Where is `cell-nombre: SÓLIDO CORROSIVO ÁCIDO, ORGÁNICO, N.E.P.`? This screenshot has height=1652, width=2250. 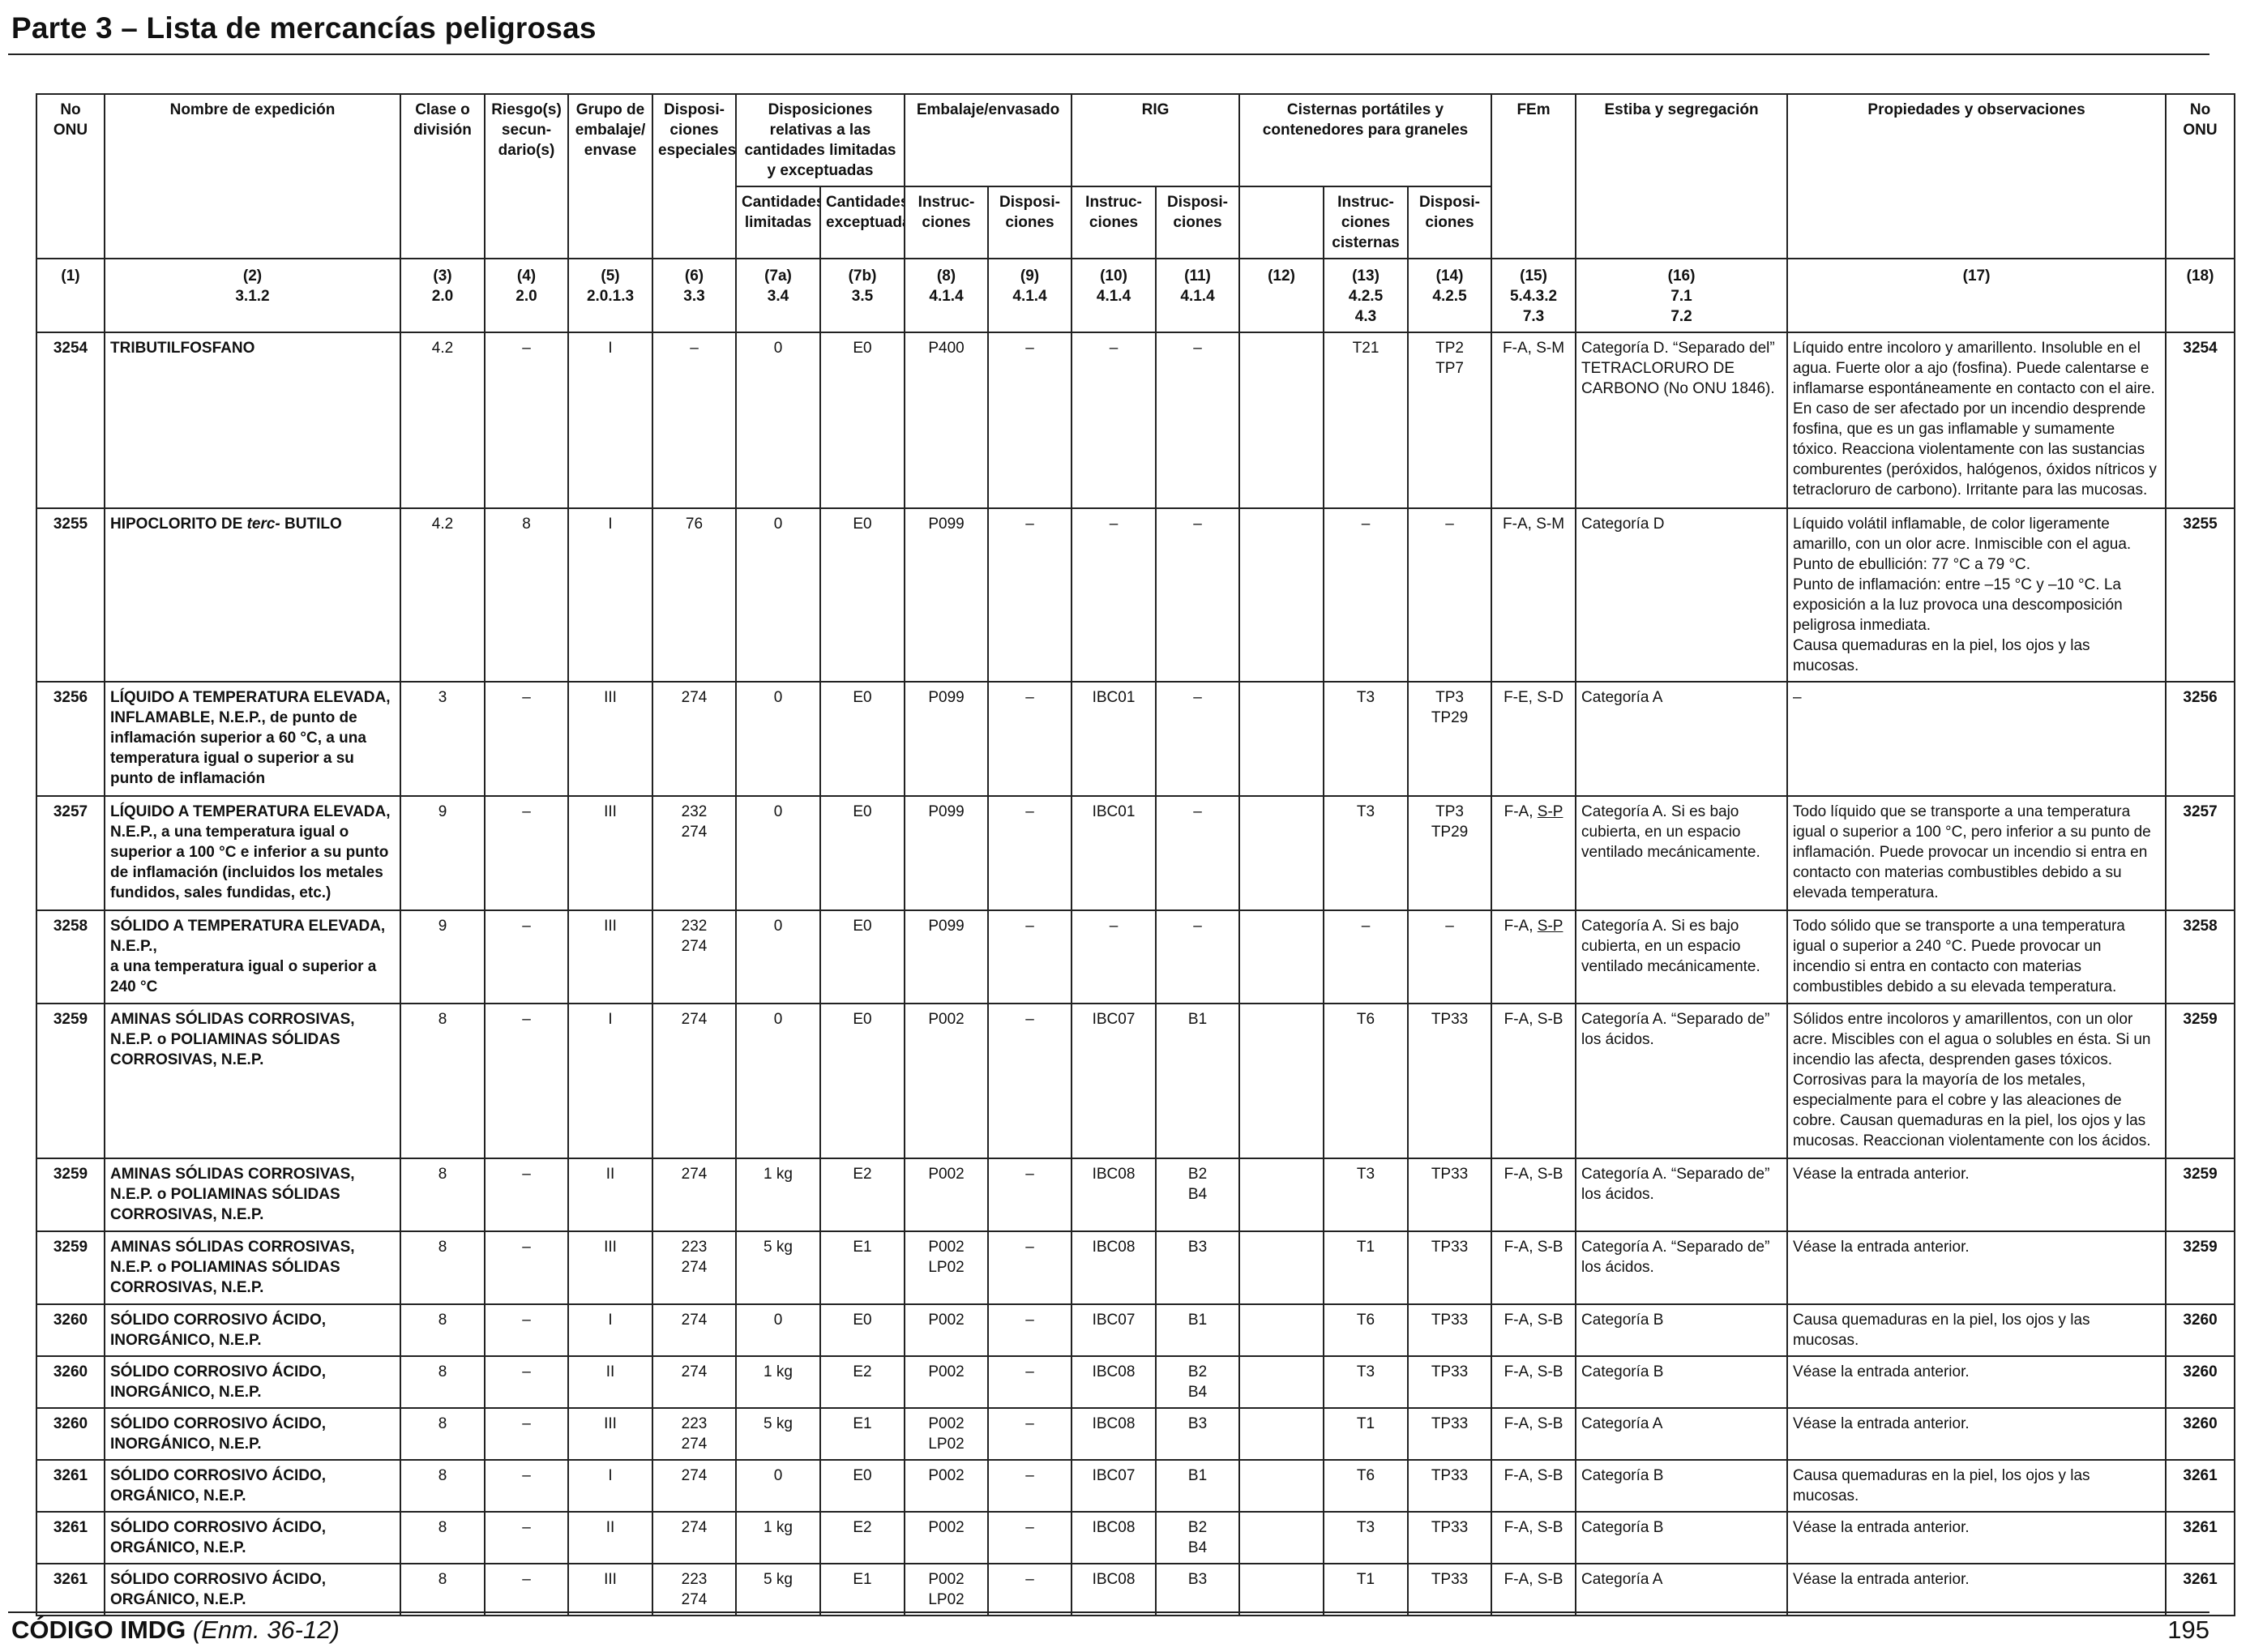 cell-nombre: SÓLIDO CORROSIVO ÁCIDO, ORGÁNICO, N.E.P. is located at coordinates (252, 1486).